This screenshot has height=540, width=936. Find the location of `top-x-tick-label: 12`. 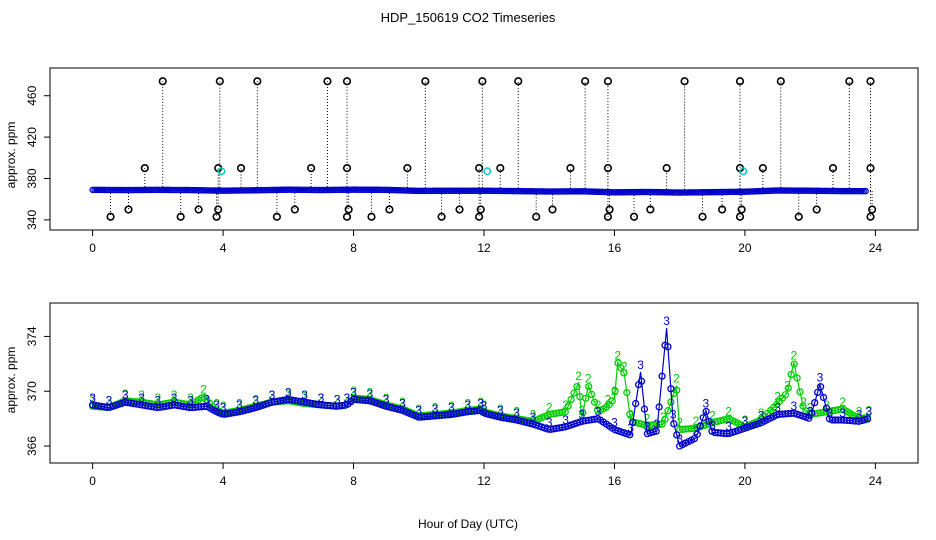

top-x-tick-label: 12 is located at coordinates (484, 248).